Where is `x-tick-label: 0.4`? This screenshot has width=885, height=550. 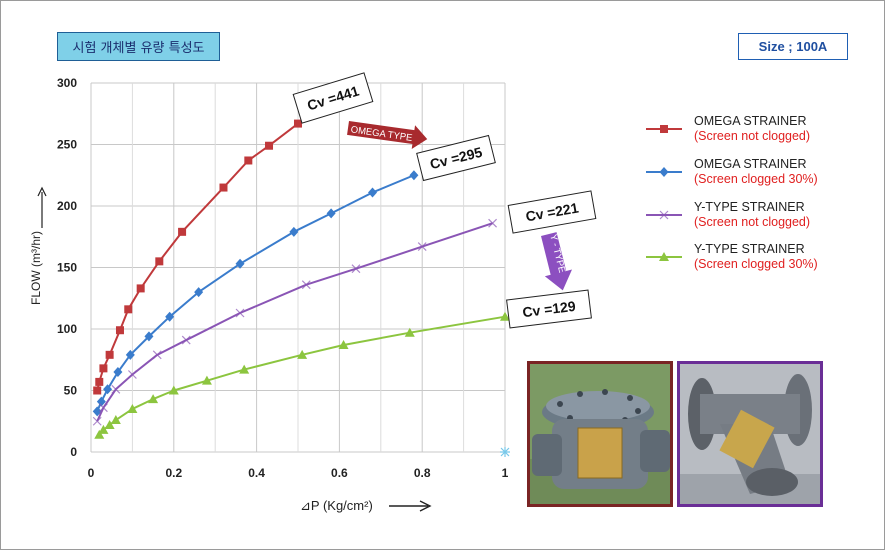 x-tick-label: 0.4 is located at coordinates (256, 473).